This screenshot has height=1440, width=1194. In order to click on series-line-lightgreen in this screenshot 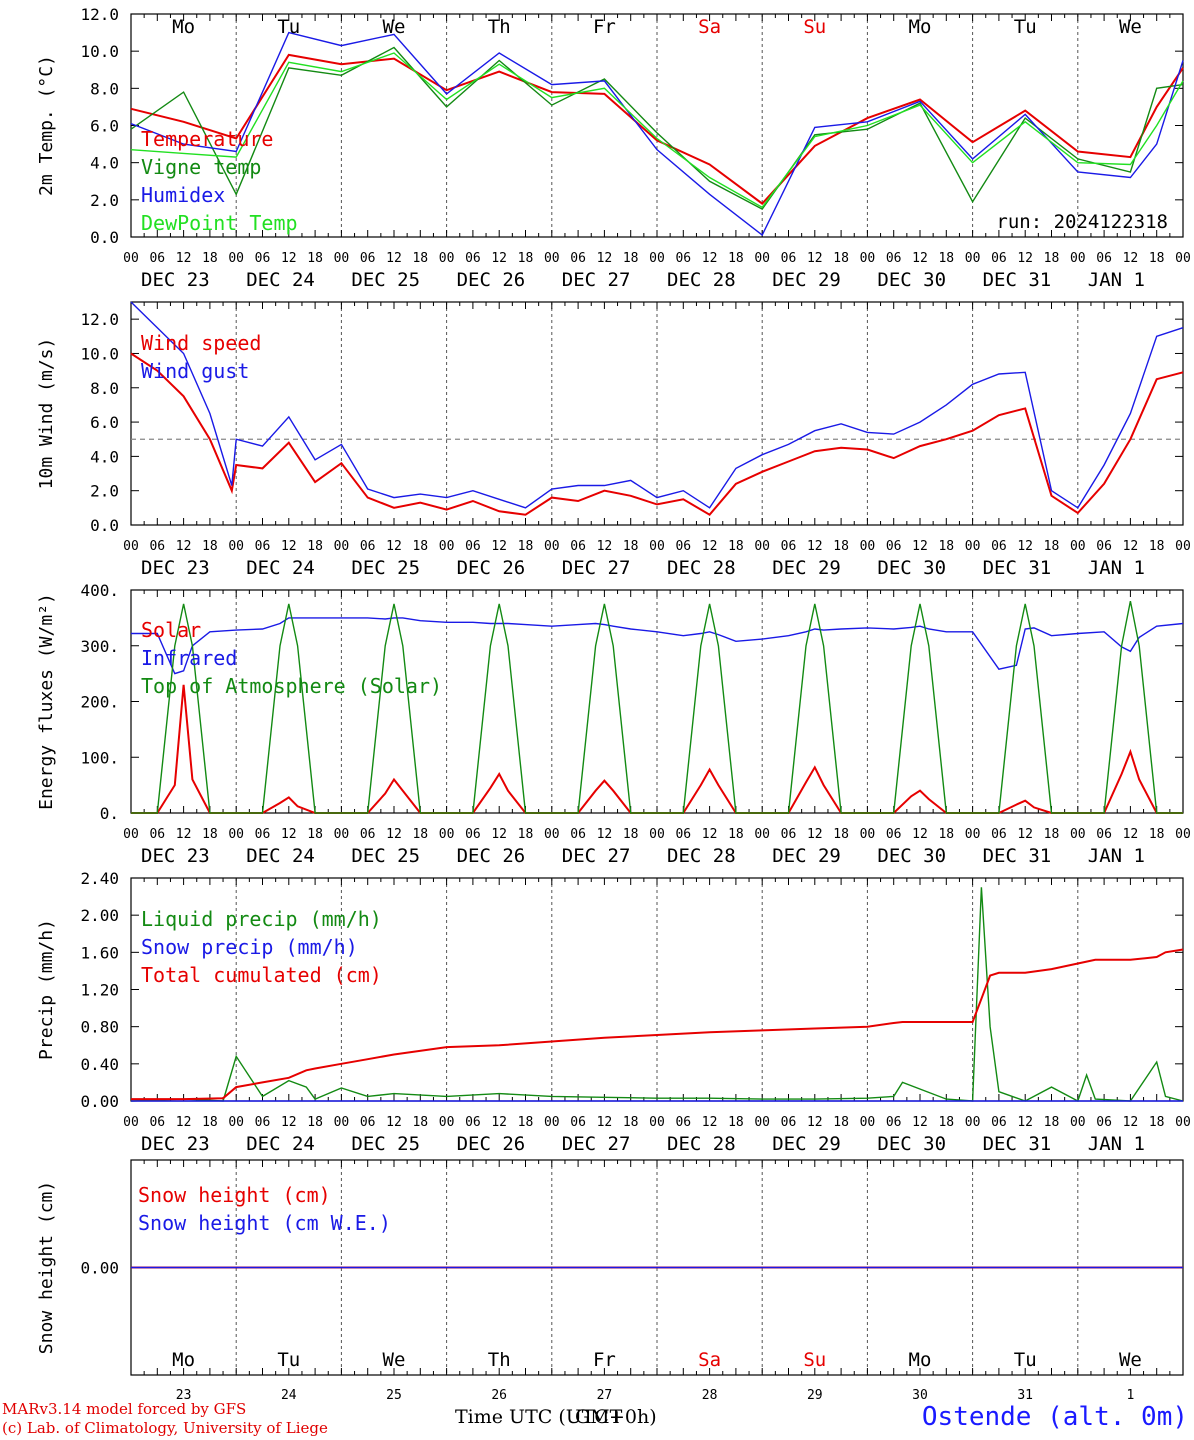, I will do `click(657, 130)`.